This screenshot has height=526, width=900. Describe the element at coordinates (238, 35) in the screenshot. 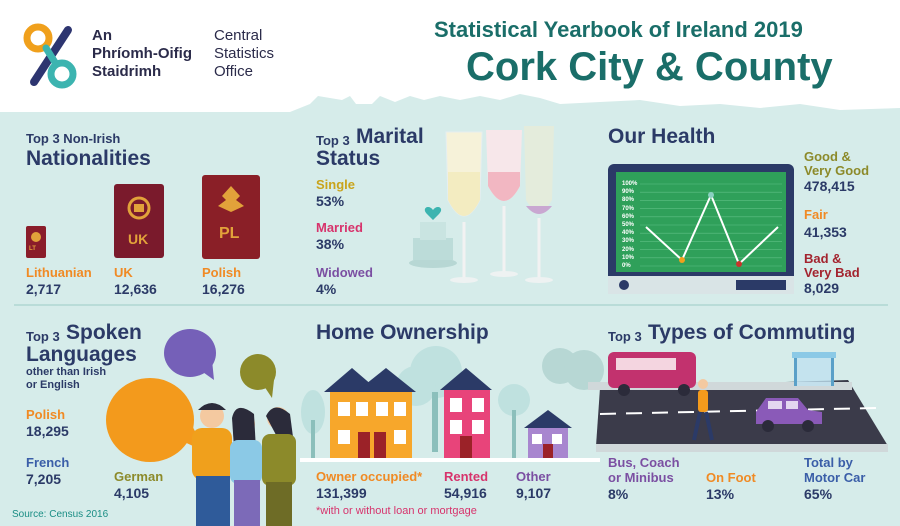

I see `logo-text-english-1: Central` at that location.